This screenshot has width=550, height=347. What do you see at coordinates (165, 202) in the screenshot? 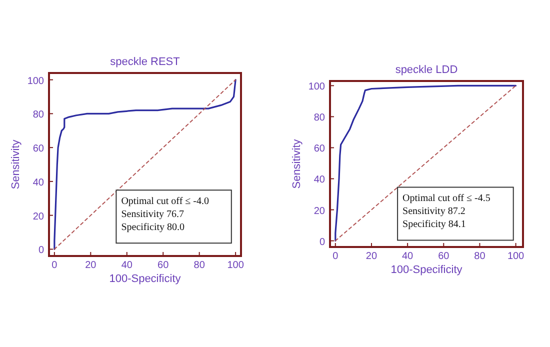
I see `annotation: Optimal cut off ≤ -4.0` at bounding box center [165, 202].